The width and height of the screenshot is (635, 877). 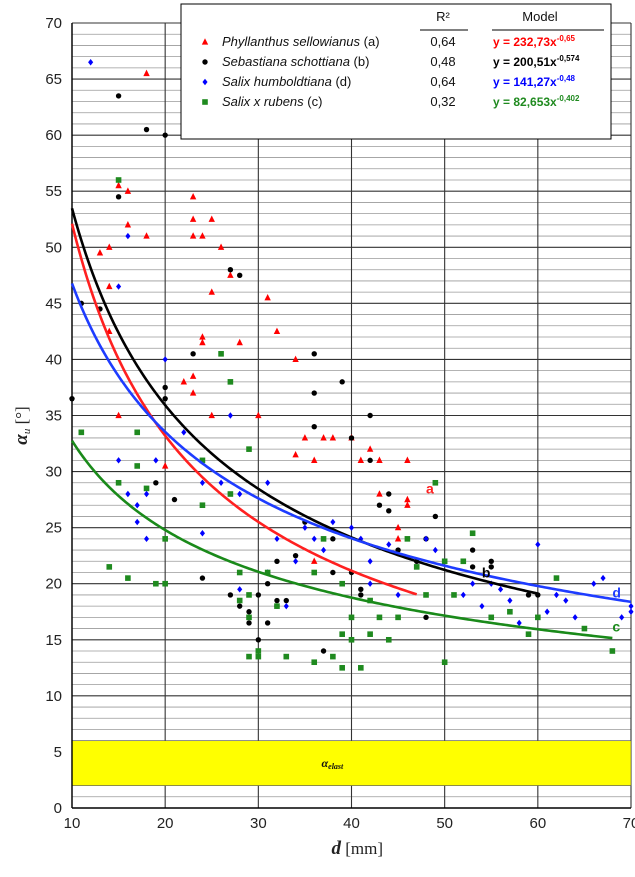 What do you see at coordinates (336, 766) in the screenshot?
I see `band-label-sub: elast` at bounding box center [336, 766].